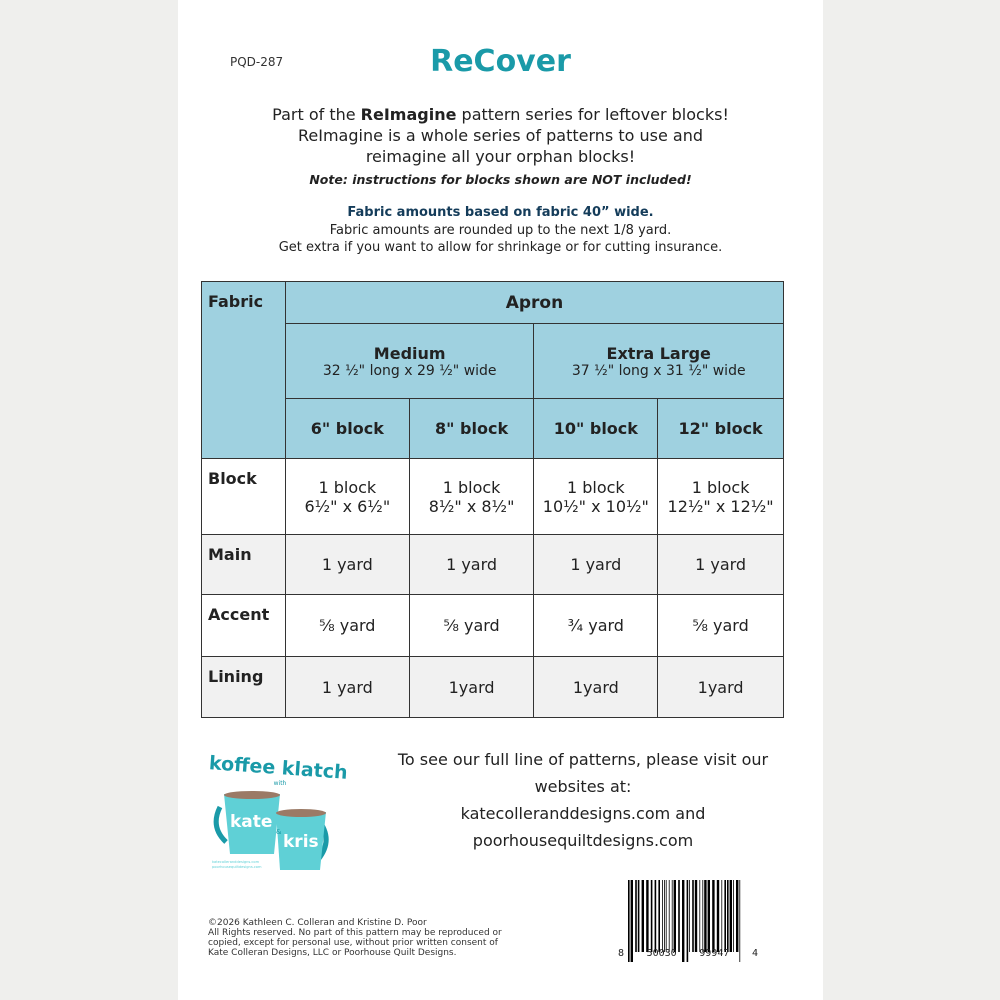 The width and height of the screenshot is (1000, 1000). I want to click on table-row: Main 1 yard 1 yard 1 yard 1 yard, so click(492, 564).